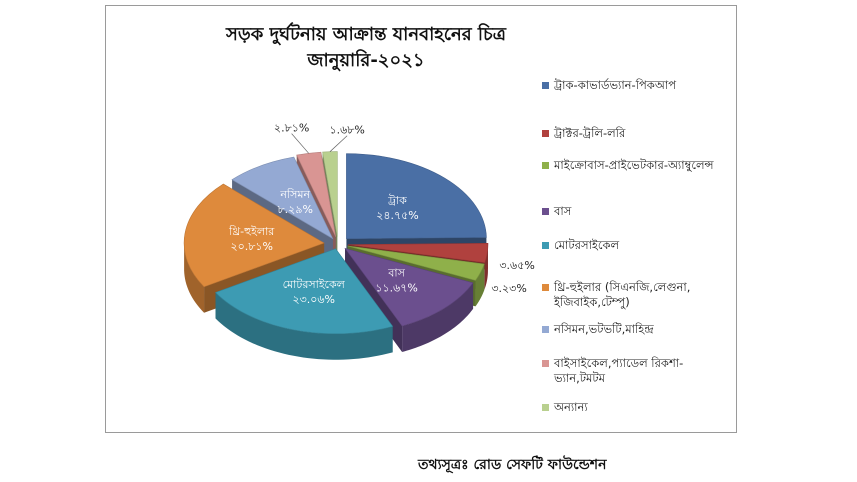 This screenshot has width=857, height=482. I want to click on legend-item: বাইসাইকেল,প্যাডেল রিকশা-ভ্যান,টমটম, so click(637, 371).